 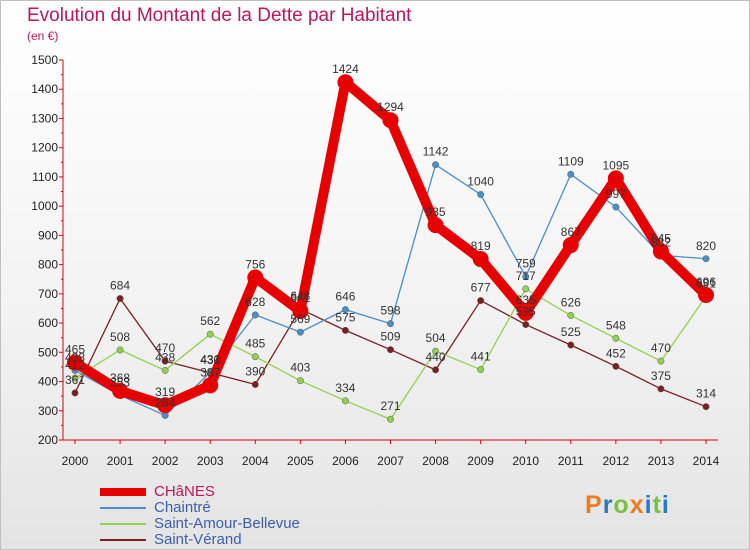 I want to click on data-label: 832, so click(x=661, y=242).